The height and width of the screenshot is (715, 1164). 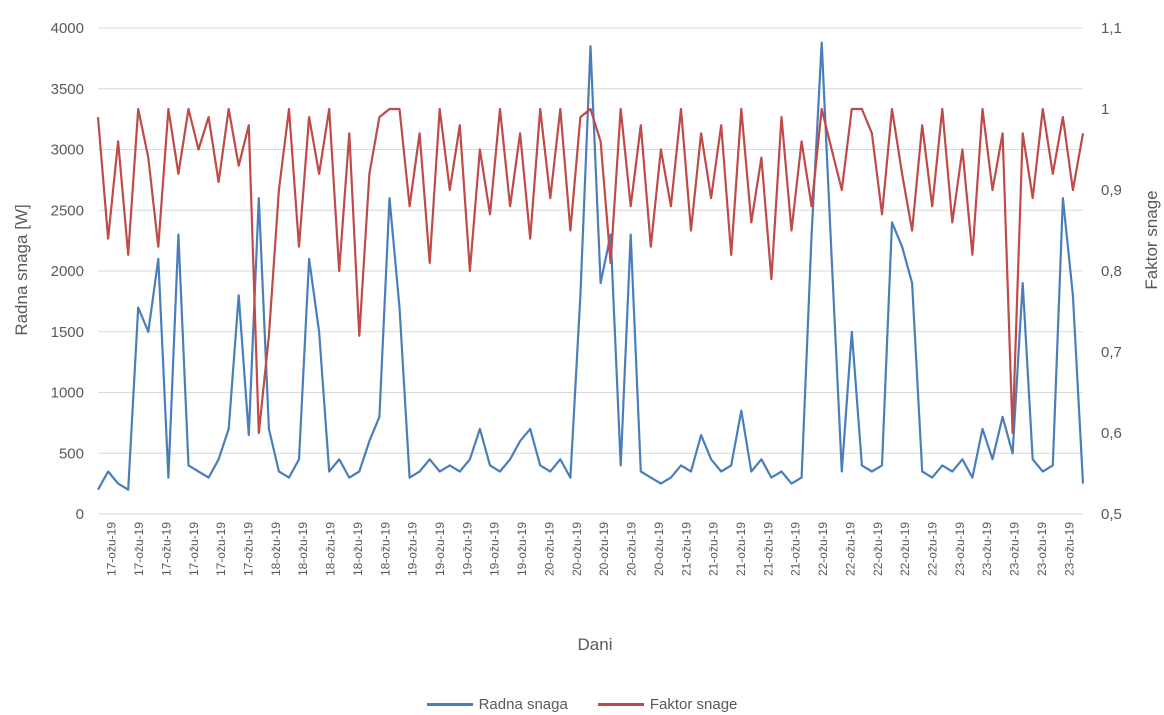 I want to click on y-tick-label-left: 3000, so click(x=67, y=150).